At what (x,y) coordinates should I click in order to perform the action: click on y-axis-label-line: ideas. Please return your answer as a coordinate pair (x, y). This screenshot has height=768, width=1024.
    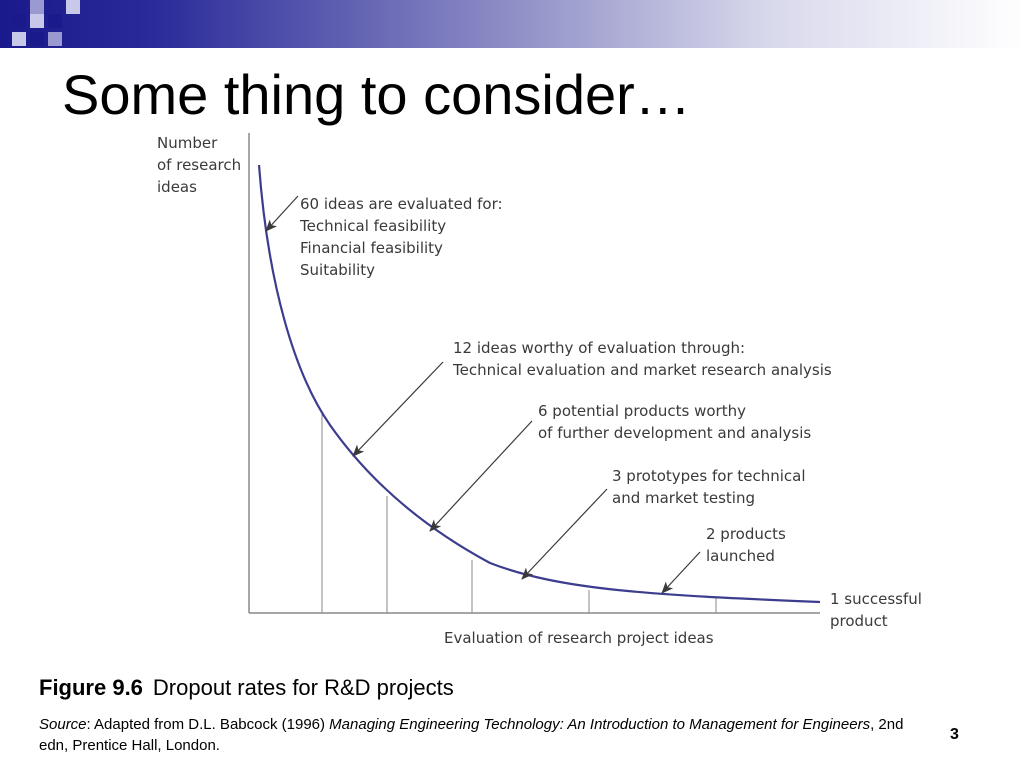
    Looking at the image, I should click on (177, 187).